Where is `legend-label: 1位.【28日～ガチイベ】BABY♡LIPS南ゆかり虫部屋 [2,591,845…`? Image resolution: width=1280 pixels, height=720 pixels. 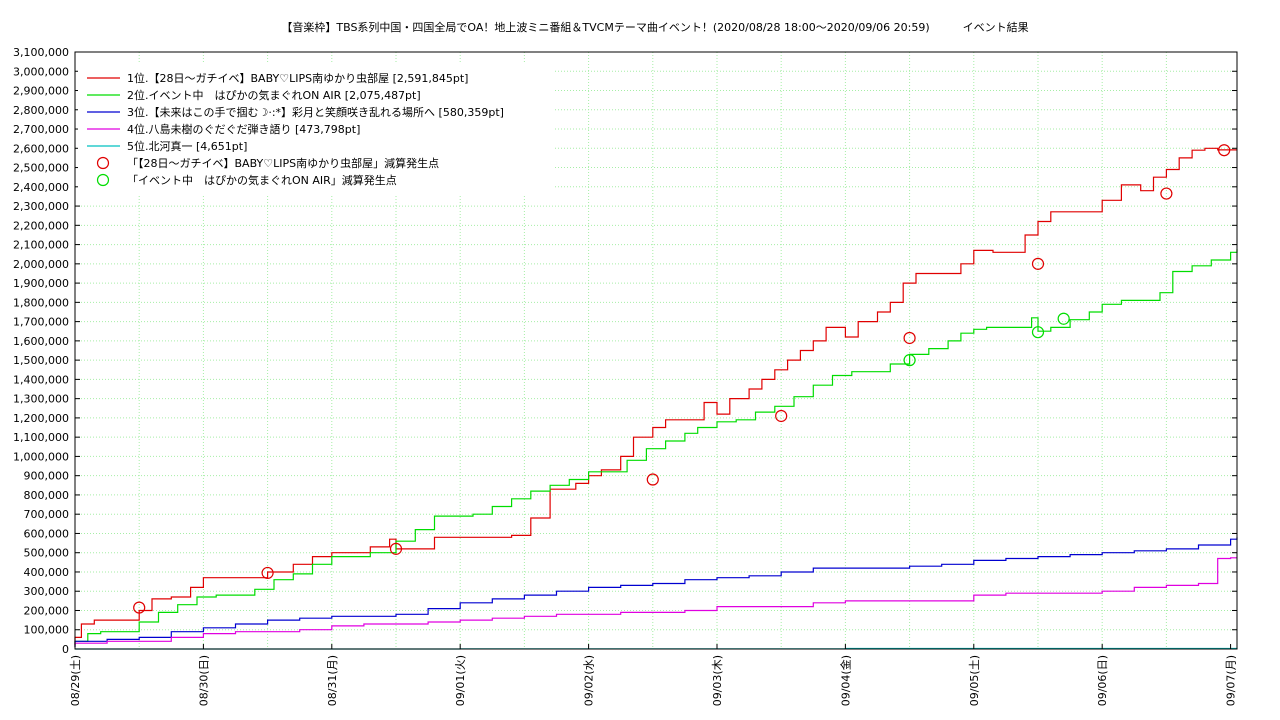
legend-label: 1位.【28日～ガチイベ】BABY♡LIPS南ゆかり虫部屋 [2,591,845… is located at coordinates (297, 78).